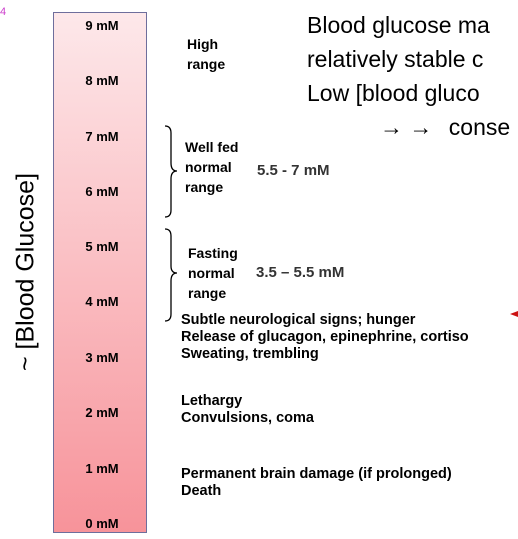 The width and height of the screenshot is (518, 539). What do you see at coordinates (102, 301) in the screenshot?
I see `tick-4-mM: 4 mM` at bounding box center [102, 301].